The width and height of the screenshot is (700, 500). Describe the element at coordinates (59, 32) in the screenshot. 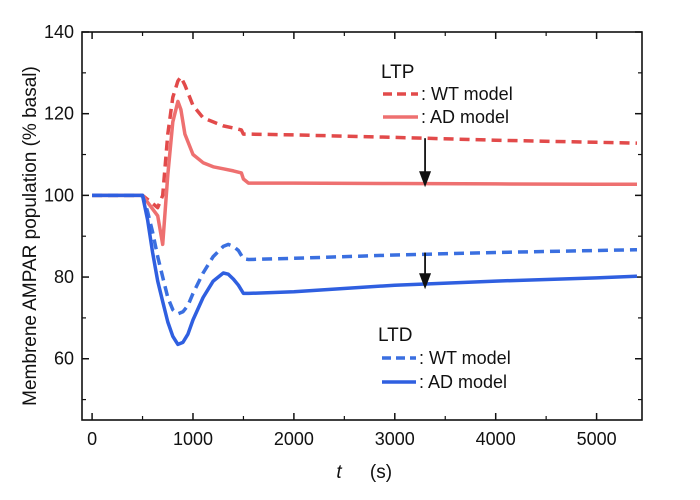

I see `y-tick-label: 140` at that location.